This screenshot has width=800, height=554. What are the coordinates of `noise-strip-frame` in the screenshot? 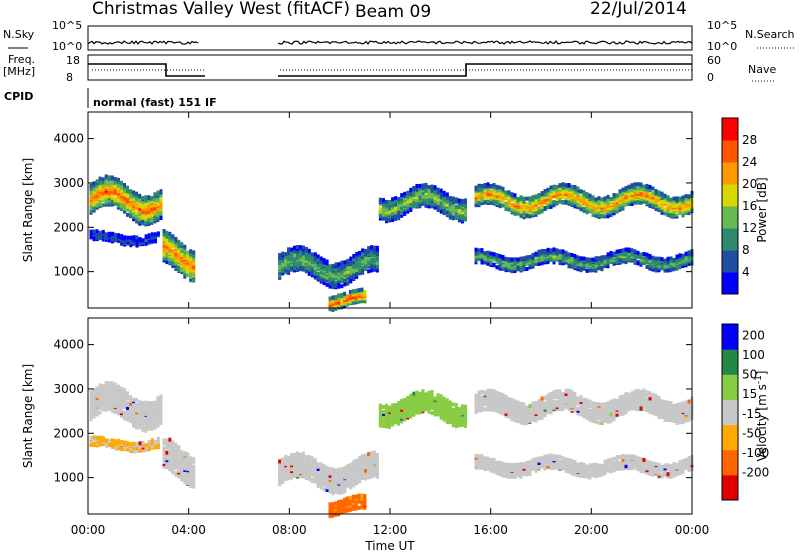 It's located at (390, 38).